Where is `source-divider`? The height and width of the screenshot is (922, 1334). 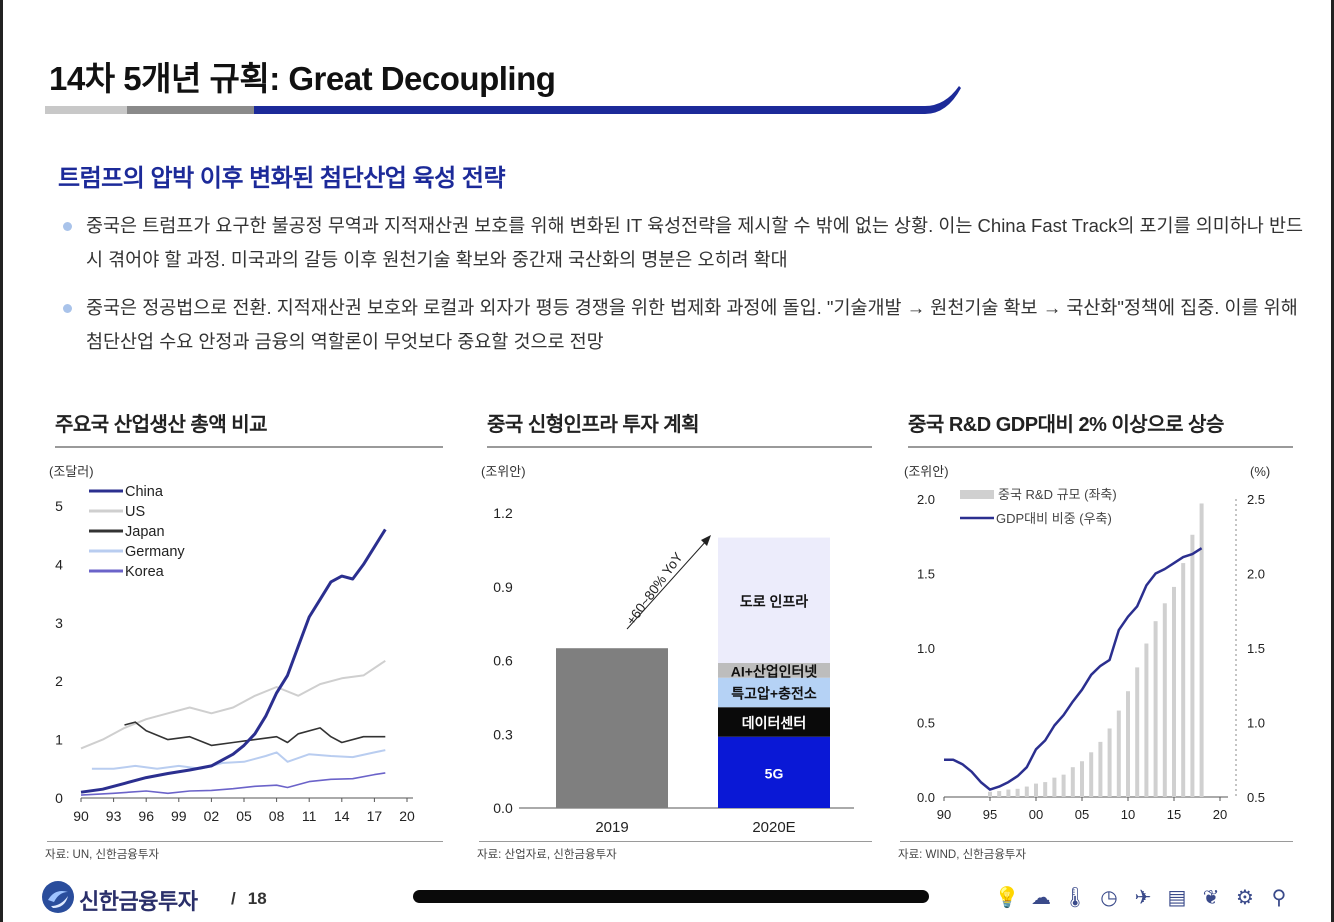 source-divider is located at coordinates (245, 841).